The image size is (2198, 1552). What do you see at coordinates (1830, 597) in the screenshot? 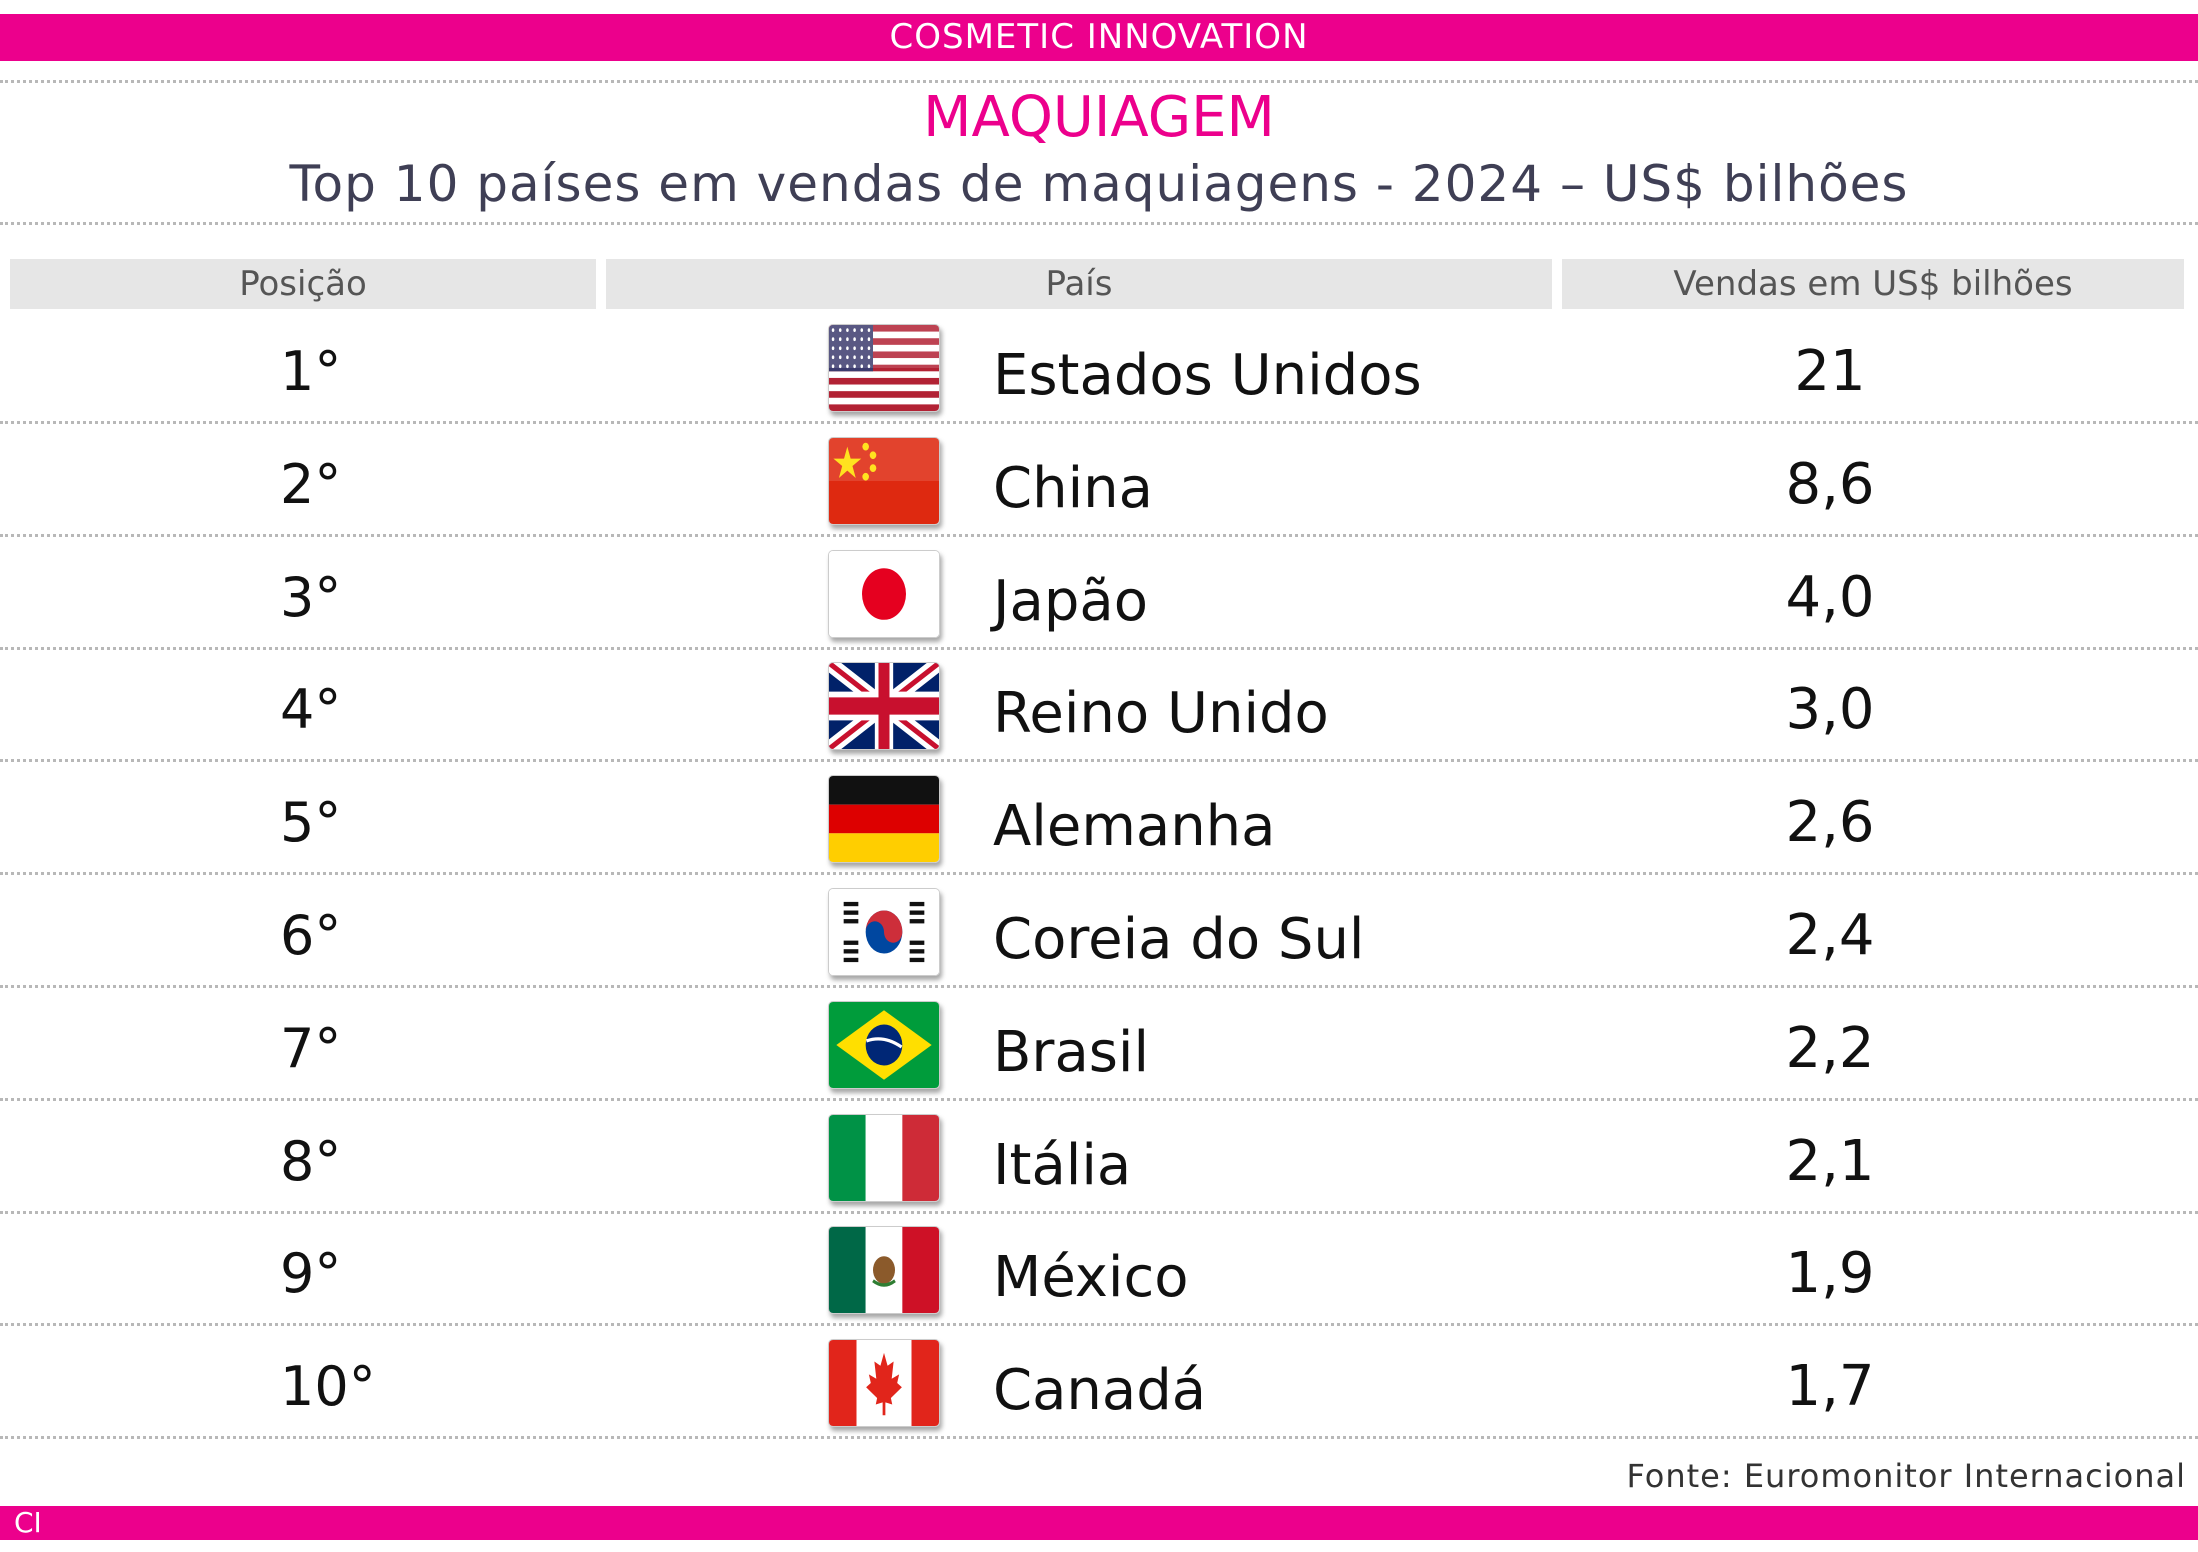
I see `sales-value: 4,0` at bounding box center [1830, 597].